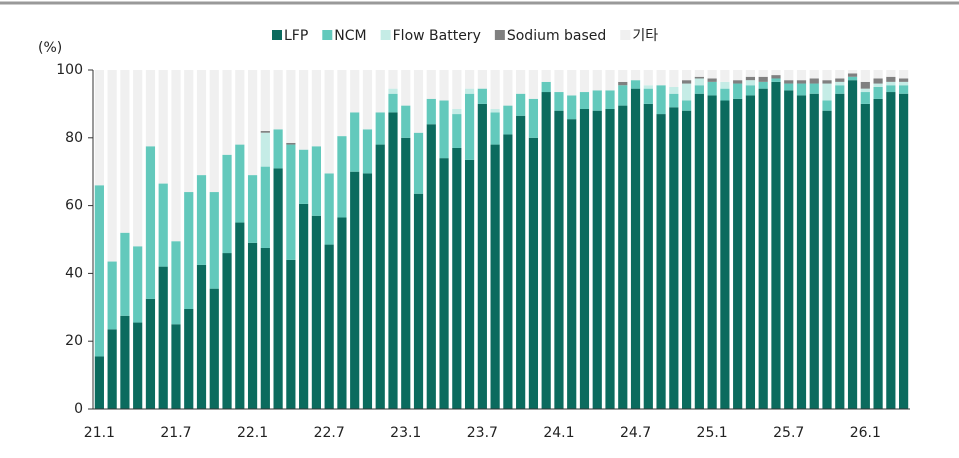 The height and width of the screenshot is (458, 959). Describe the element at coordinates (175, 433) in the screenshot. I see `x-tick-label: 21.7` at that location.